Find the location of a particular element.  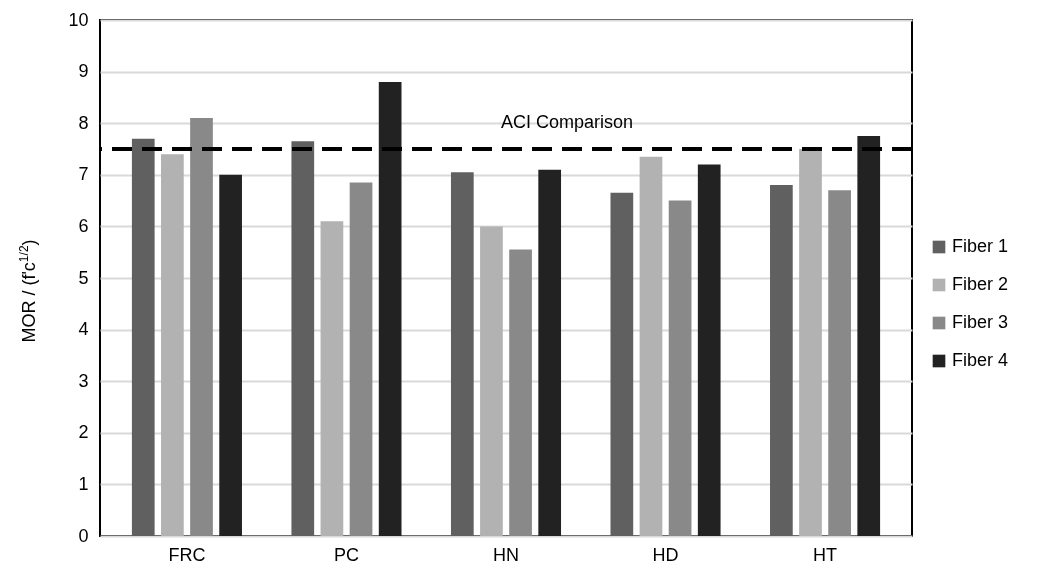

y-tick-label: 9 is located at coordinates (83, 71).